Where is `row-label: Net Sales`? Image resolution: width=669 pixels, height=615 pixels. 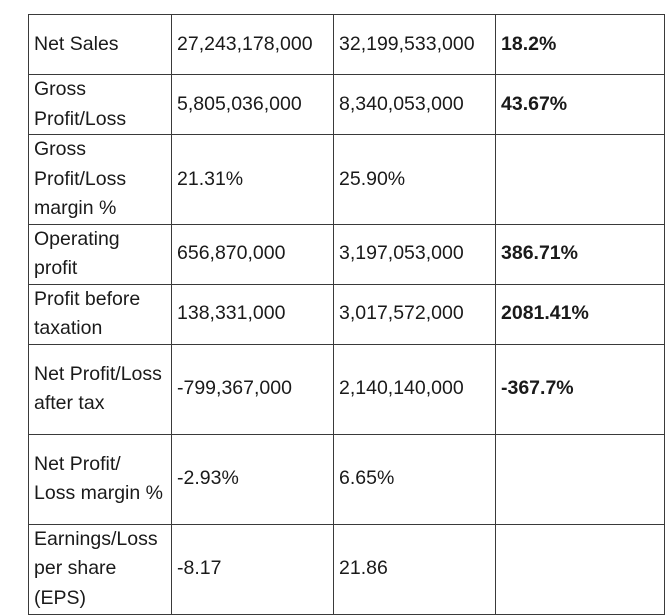
row-label: Net Sales is located at coordinates (100, 44).